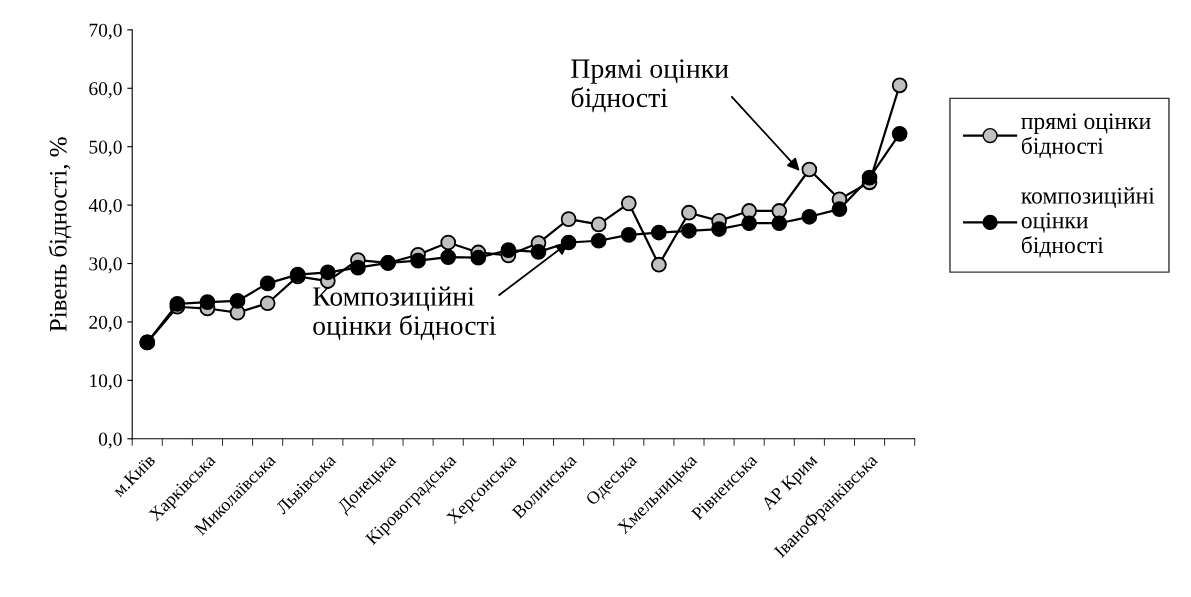 Image resolution: width=1191 pixels, height=597 pixels. I want to click on legend-label: прямі оцінки бідності, so click(1086, 136).